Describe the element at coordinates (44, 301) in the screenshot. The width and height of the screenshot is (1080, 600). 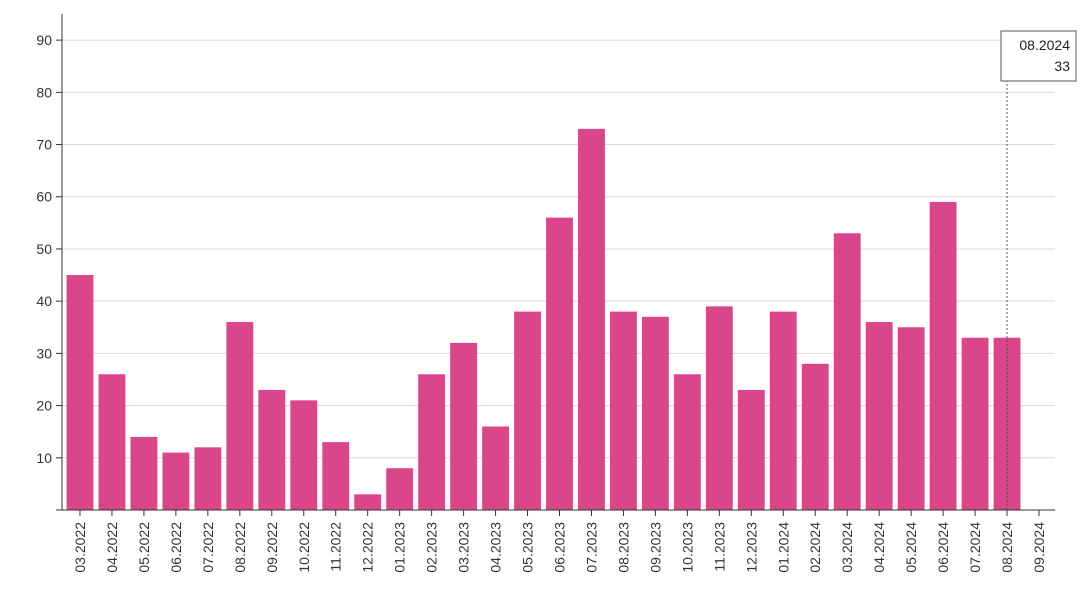
I see `y-tick-label: 40` at that location.